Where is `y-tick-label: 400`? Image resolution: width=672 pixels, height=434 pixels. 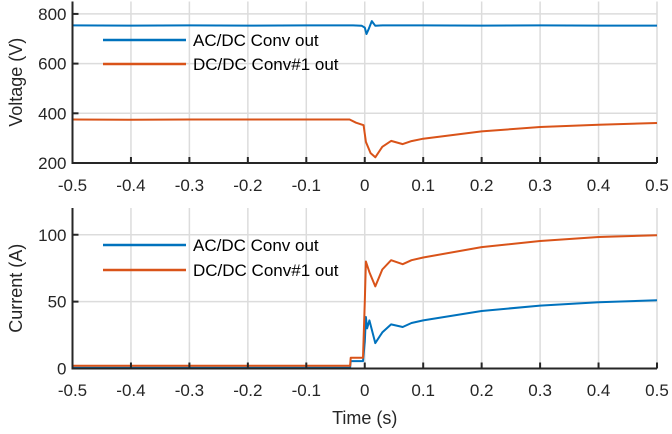
y-tick-label: 400 is located at coordinates (52, 113).